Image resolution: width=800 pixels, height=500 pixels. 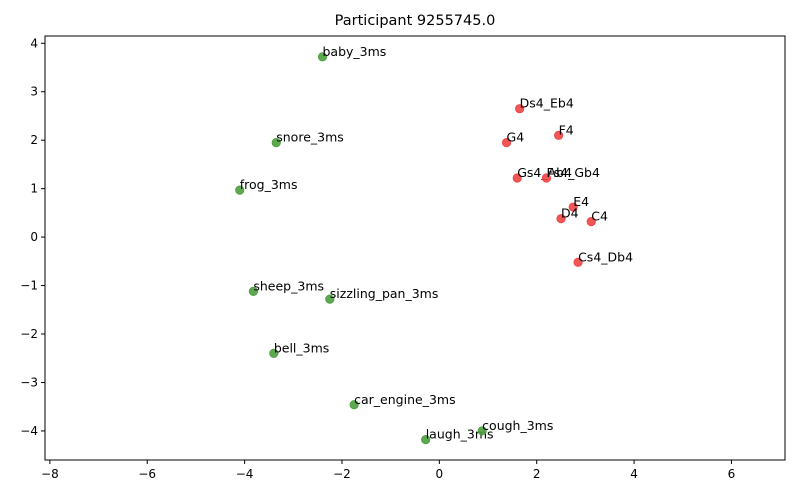 I want to click on x-tick-label: 4, so click(x=634, y=474).